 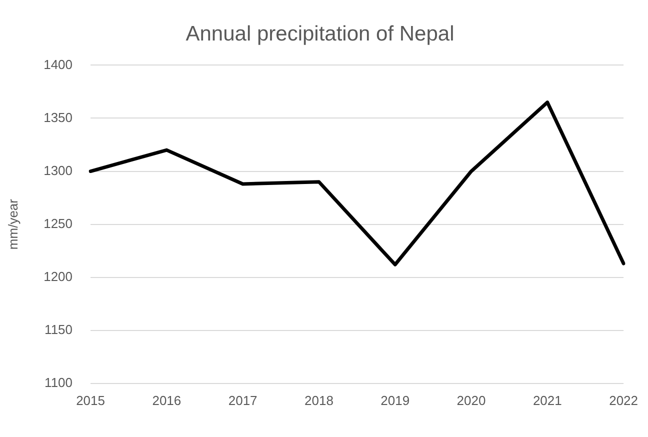 I want to click on x-tick-label: 2019, so click(x=395, y=400).